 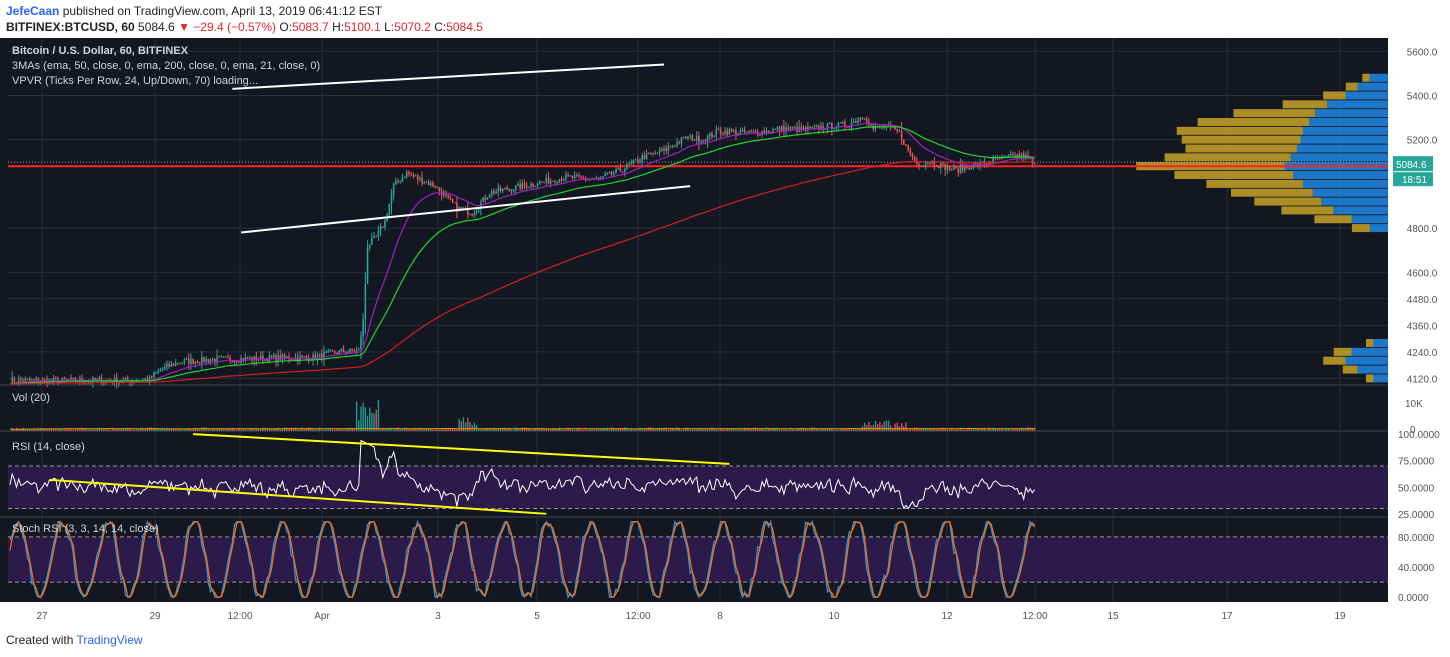 I want to click on rsi-axis-tick: 75.0000, so click(x=1416, y=462).